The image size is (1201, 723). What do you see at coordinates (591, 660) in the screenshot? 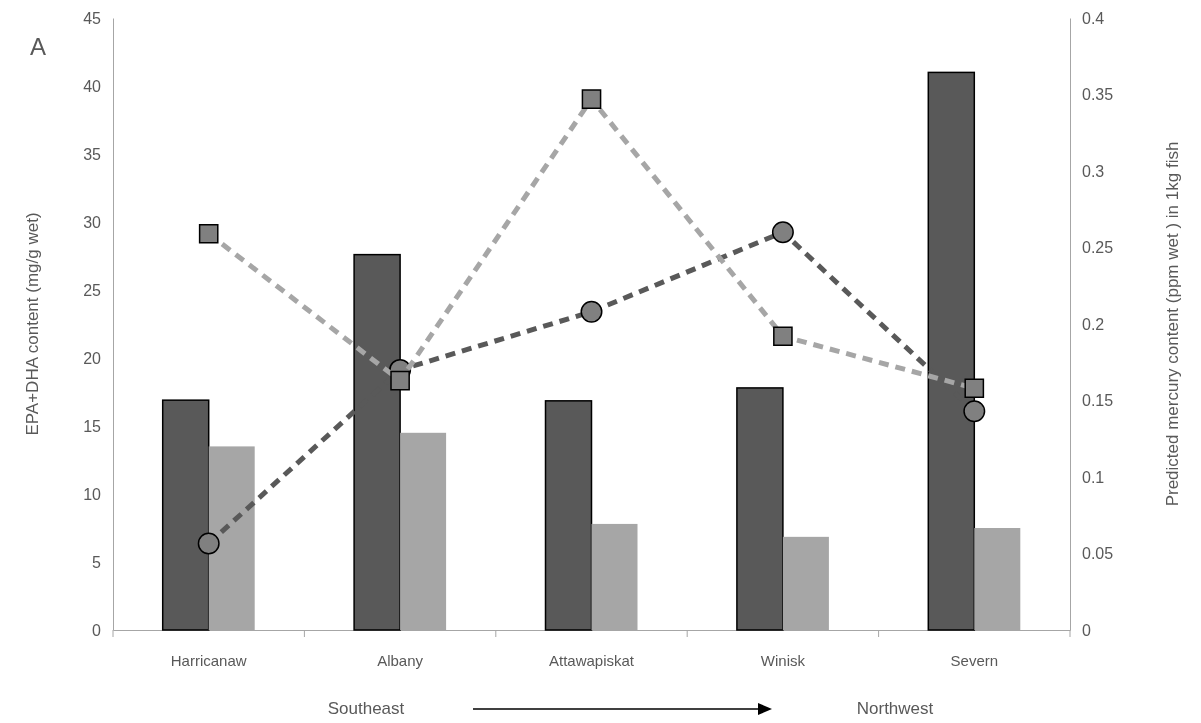
I see `x-tick-label: Attawapiskat` at bounding box center [591, 660].